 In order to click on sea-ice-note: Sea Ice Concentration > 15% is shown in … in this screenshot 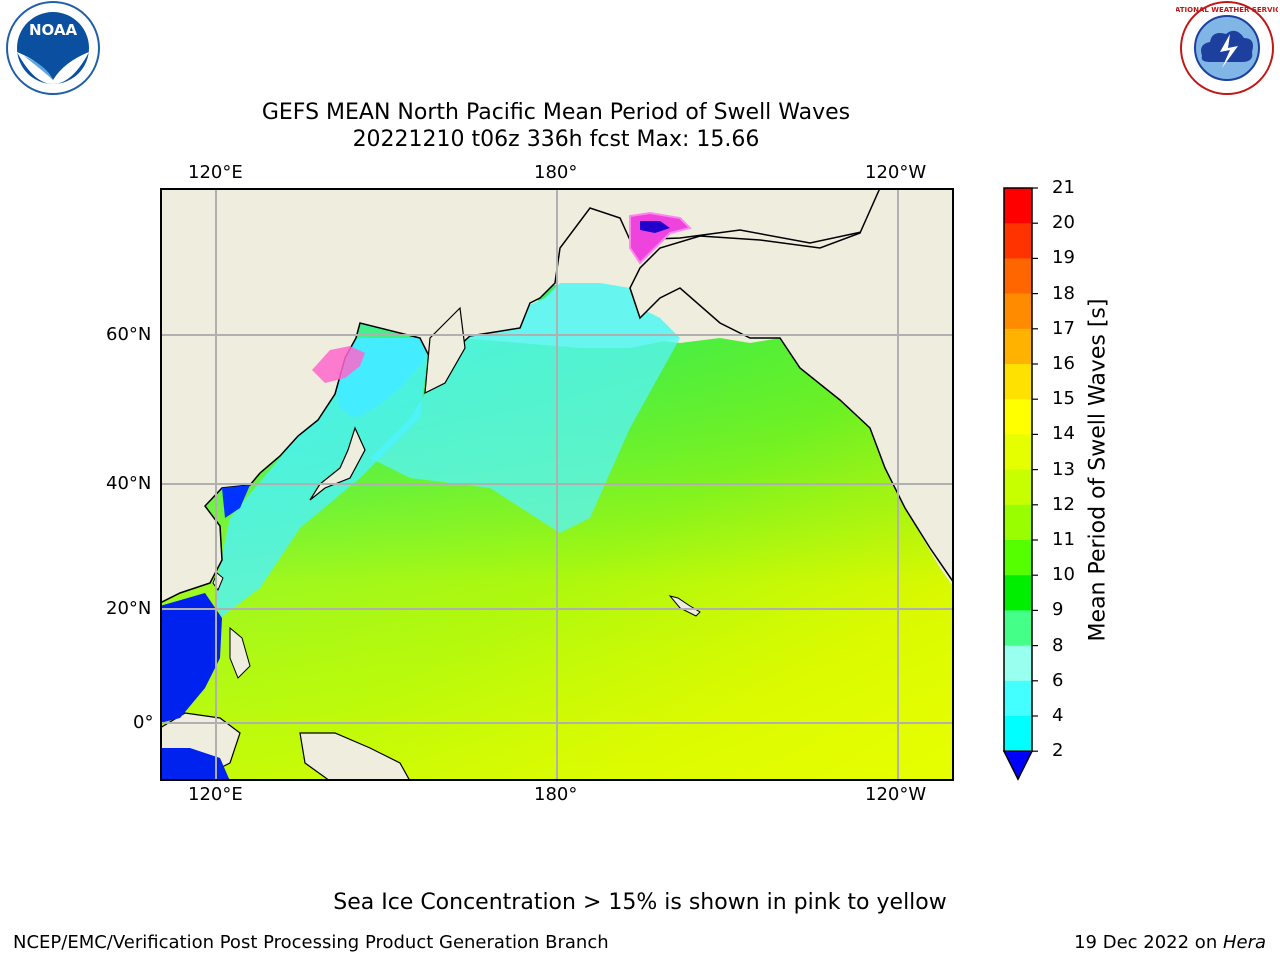, I will do `click(640, 902)`.